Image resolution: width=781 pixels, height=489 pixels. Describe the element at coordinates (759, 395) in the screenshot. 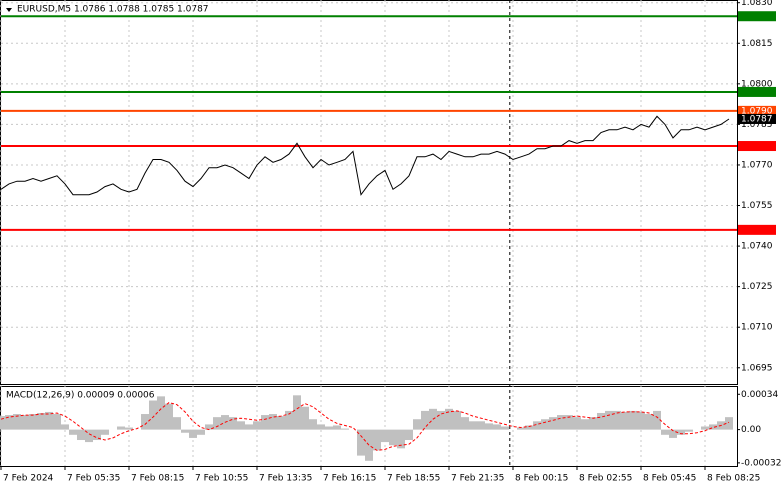

I see `y-tick-label: 0.00034` at that location.